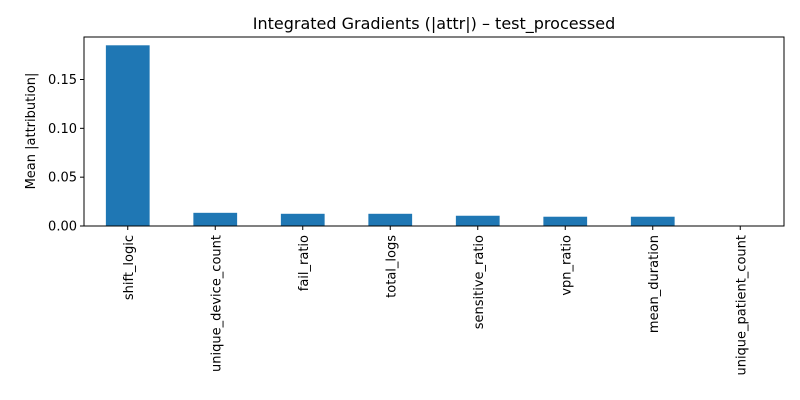  What do you see at coordinates (62, 178) in the screenshot?
I see `y-tick-label: 0.05` at bounding box center [62, 178].